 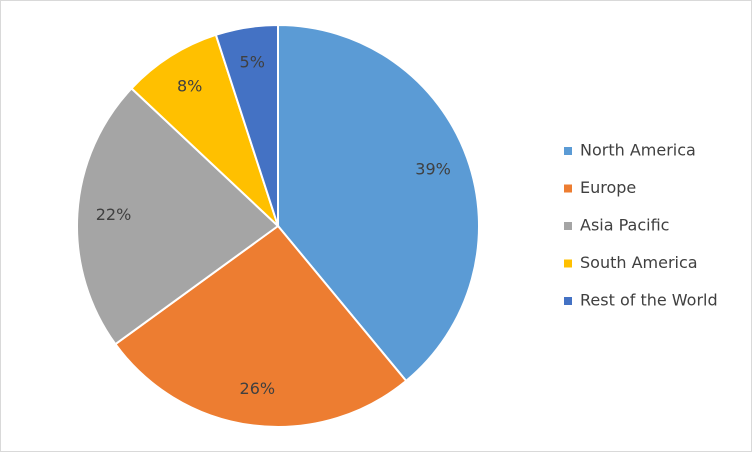 I want to click on data-label: 5%, so click(x=252, y=62).